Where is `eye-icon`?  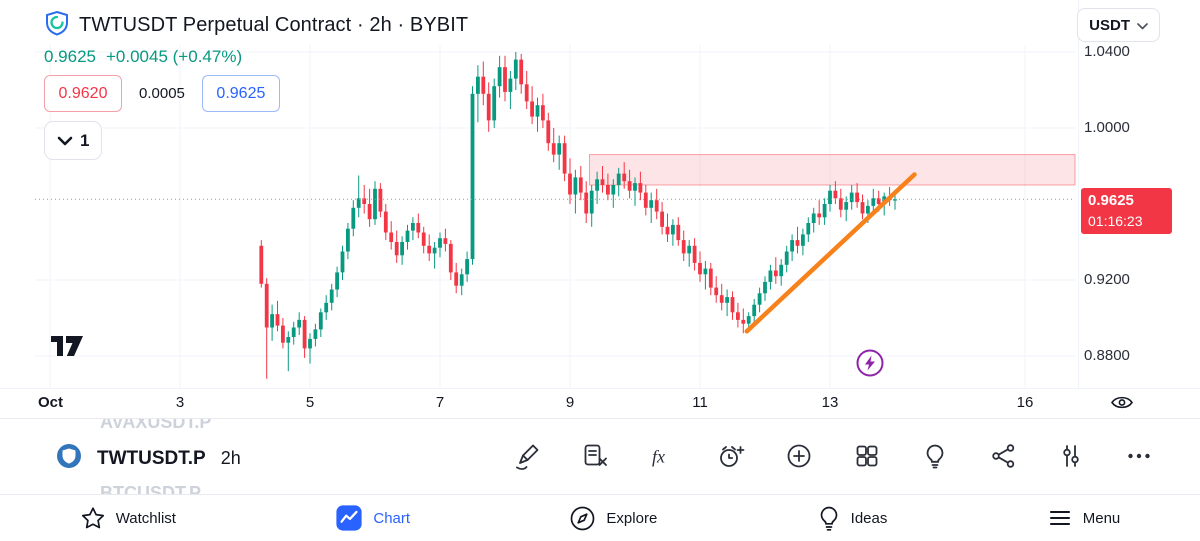
eye-icon is located at coordinates (1122, 405).